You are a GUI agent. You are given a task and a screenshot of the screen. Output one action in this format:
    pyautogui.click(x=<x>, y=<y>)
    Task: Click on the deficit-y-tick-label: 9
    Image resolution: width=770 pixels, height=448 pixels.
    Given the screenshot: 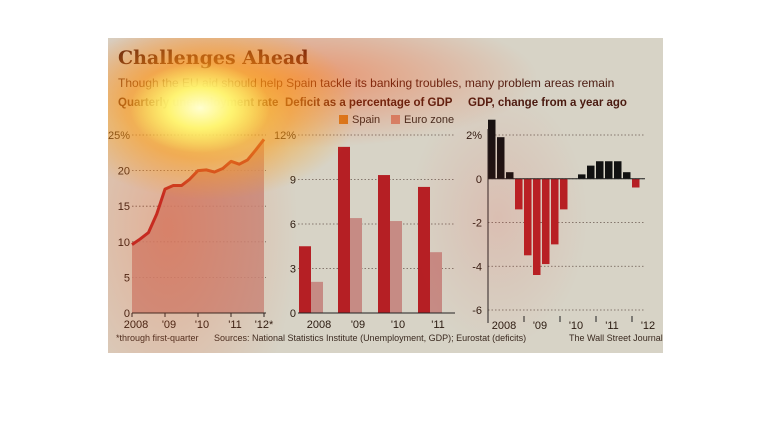 What is the action you would take?
    pyautogui.click(x=293, y=181)
    